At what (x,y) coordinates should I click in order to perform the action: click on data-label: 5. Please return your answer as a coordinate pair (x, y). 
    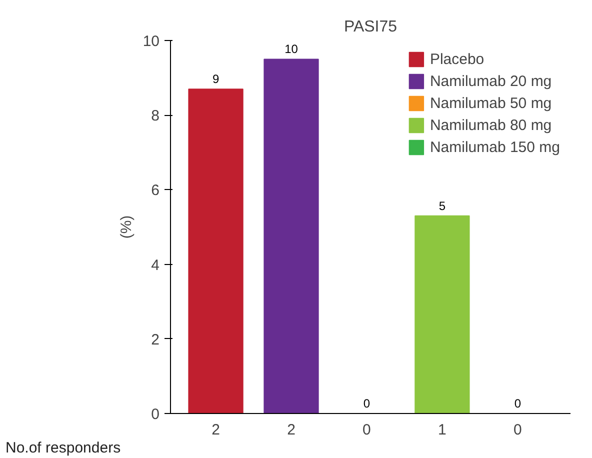
    Looking at the image, I should click on (442, 205).